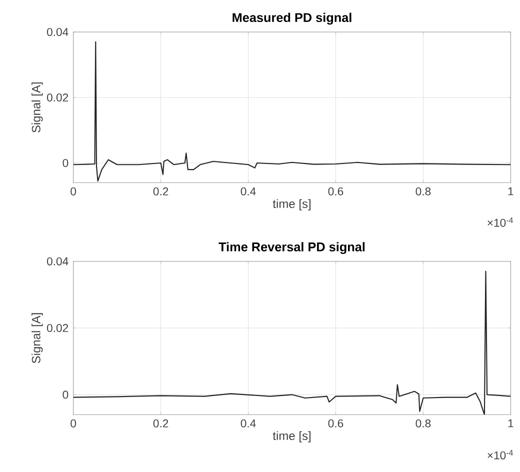 This screenshot has width=520, height=472. Describe the element at coordinates (291, 248) in the screenshot. I see `chart-title: Time Reversal PD signal` at that location.